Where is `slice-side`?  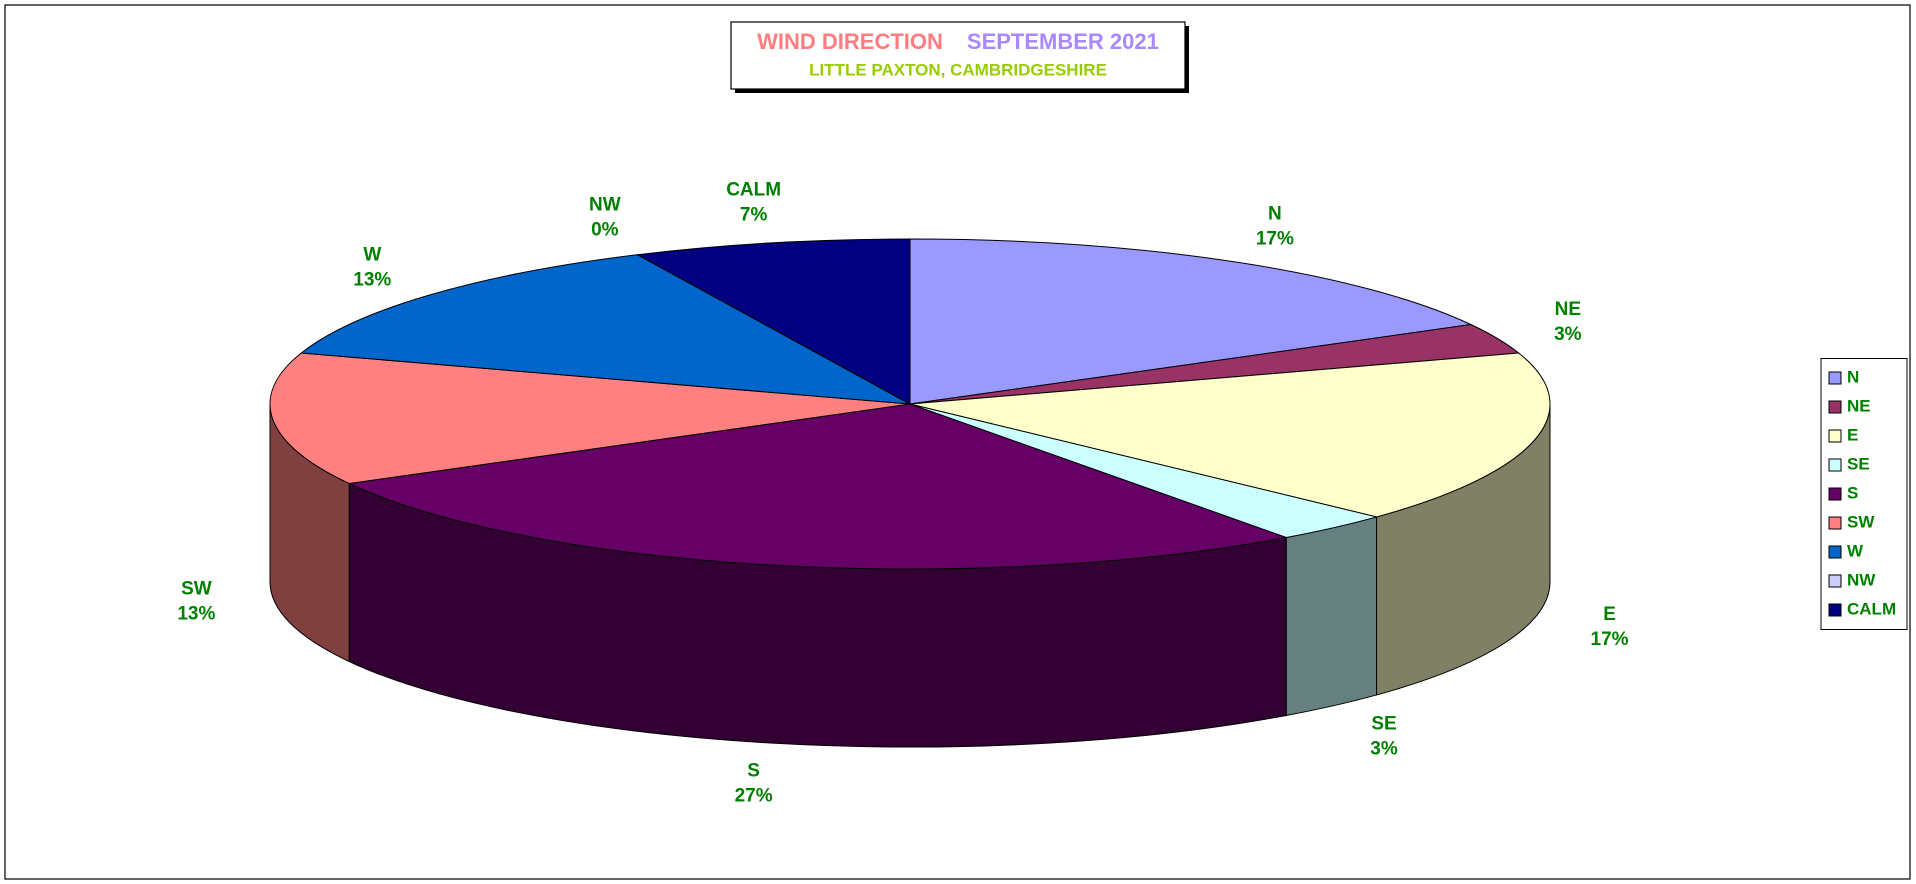 slice-side is located at coordinates (1331, 616).